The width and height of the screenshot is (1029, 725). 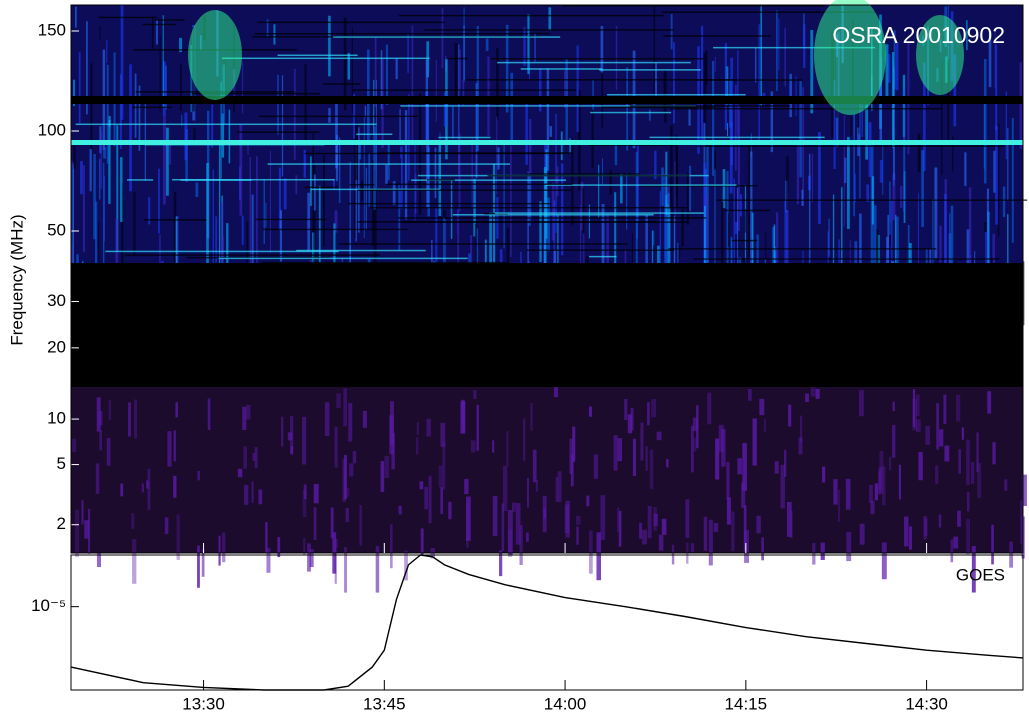 What do you see at coordinates (56, 346) in the screenshot?
I see `y-tick-label: 20` at bounding box center [56, 346].